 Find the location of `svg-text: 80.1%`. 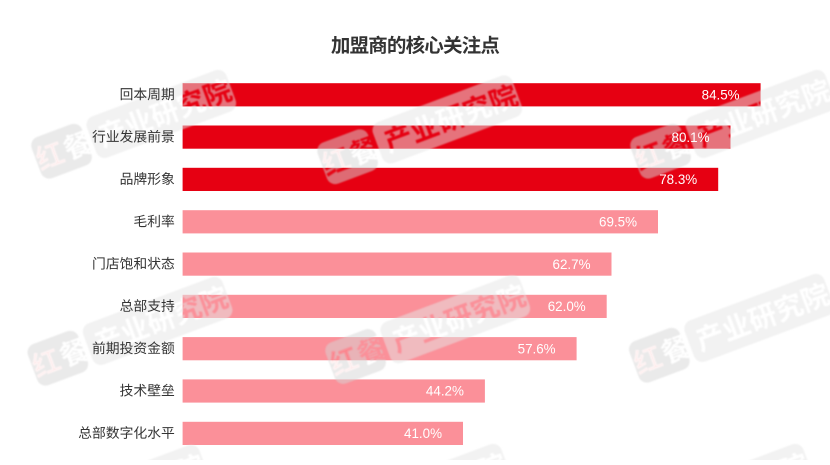

svg-text: 80.1% is located at coordinates (691, 137).